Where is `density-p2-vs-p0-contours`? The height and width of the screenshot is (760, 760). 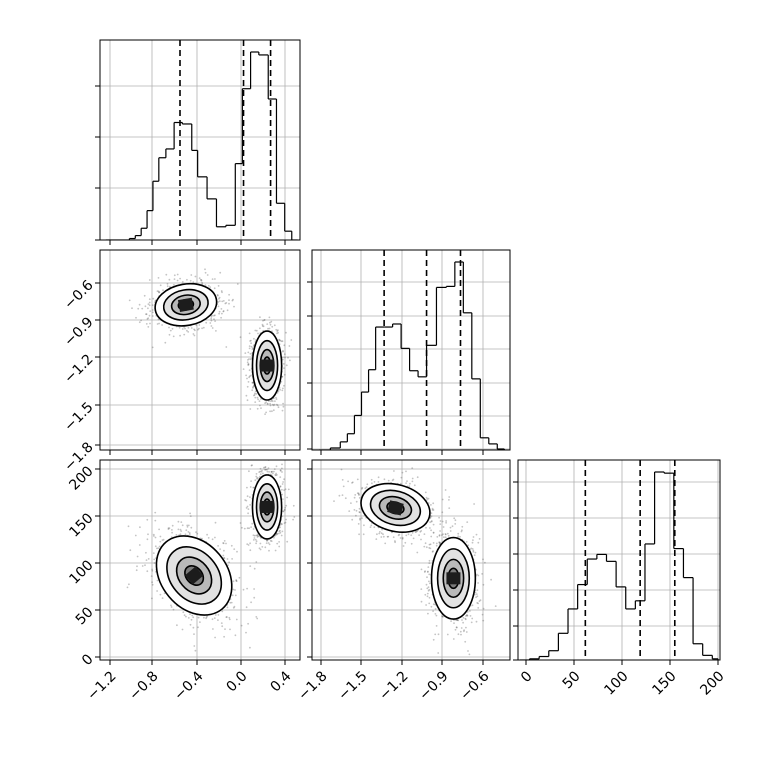
density-p2-vs-p0-contours is located at coordinates (219, 545).